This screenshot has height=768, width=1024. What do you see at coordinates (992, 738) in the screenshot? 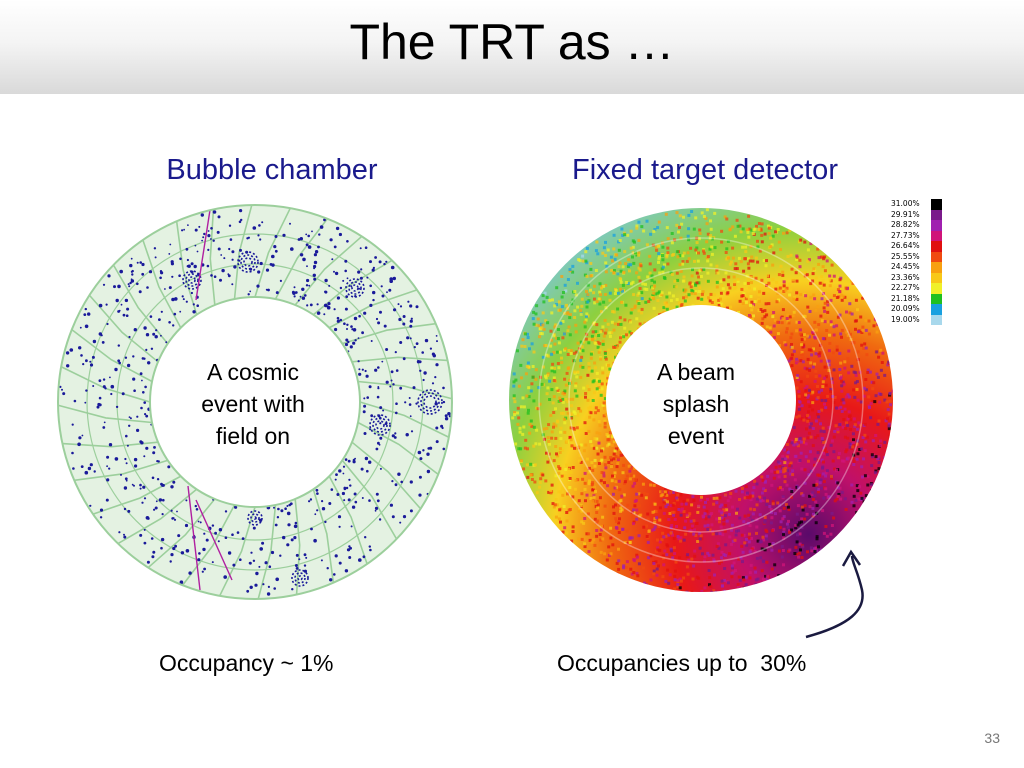
I see `page-number: 33` at bounding box center [992, 738].